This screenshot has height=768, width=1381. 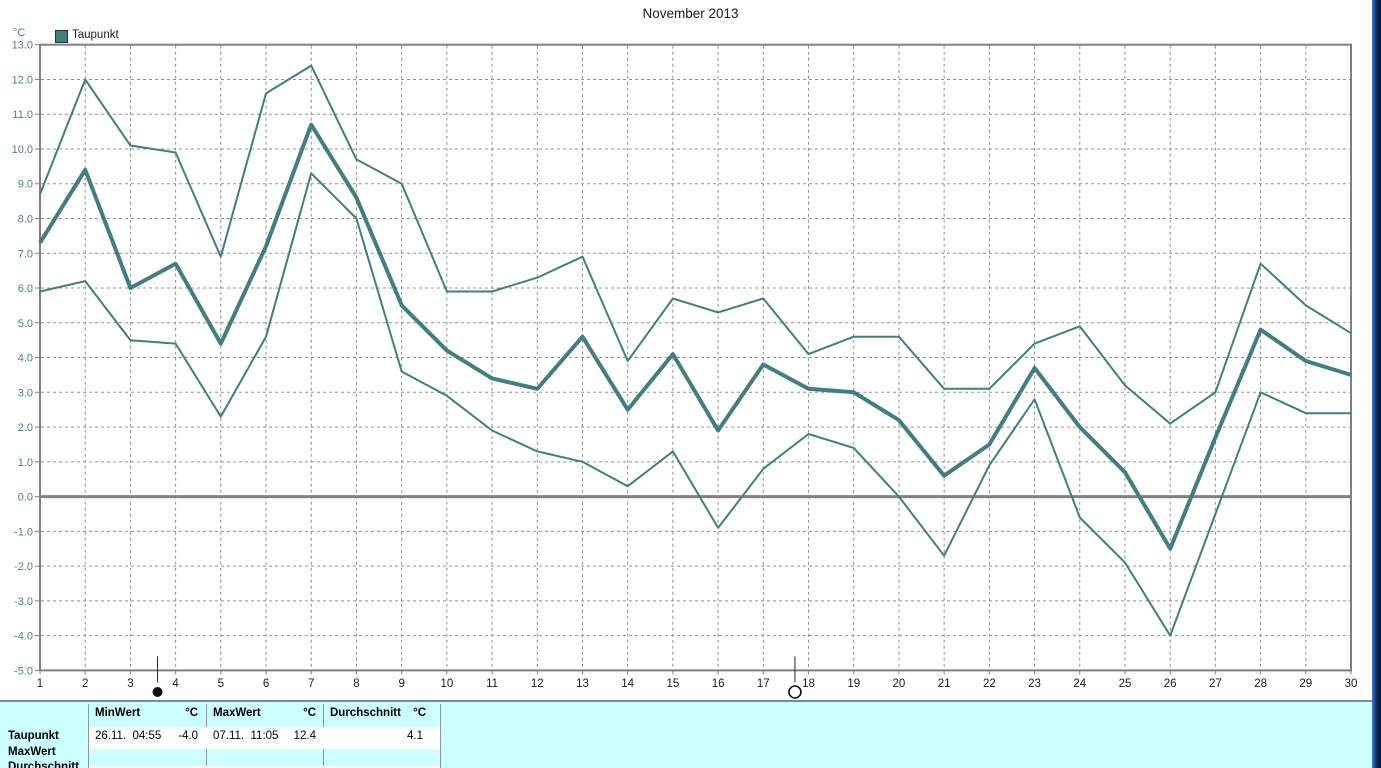 What do you see at coordinates (157, 692) in the screenshot?
I see `new-moon-icon` at bounding box center [157, 692].